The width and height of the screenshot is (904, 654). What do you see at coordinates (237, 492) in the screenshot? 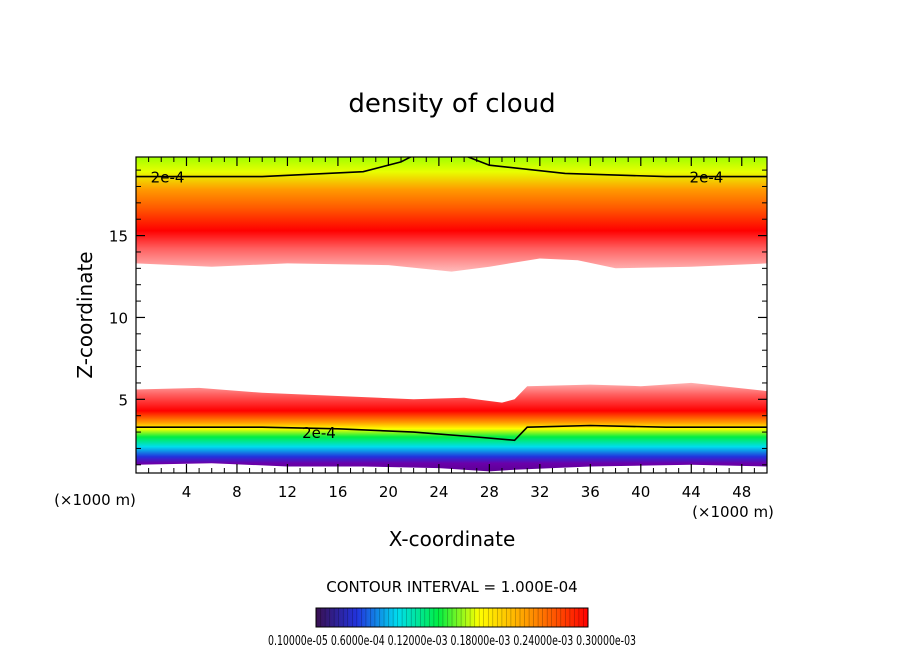
I see `x-tick-label: 8` at bounding box center [237, 492].